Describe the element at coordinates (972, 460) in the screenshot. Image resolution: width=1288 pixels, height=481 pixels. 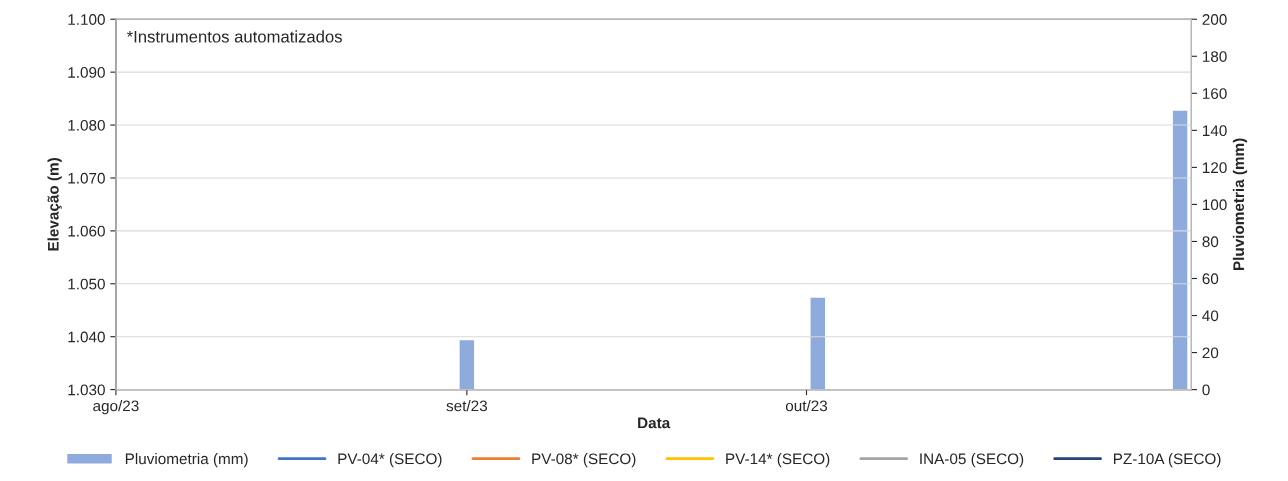
I see `legend-label: INA-05 (SECO)` at that location.